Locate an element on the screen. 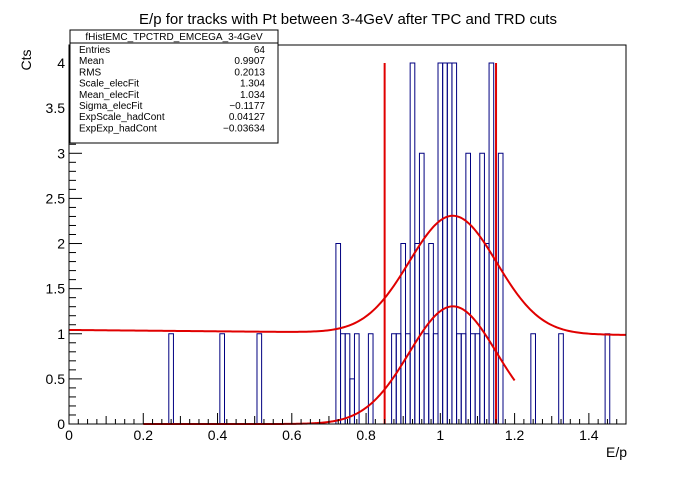 The image size is (696, 477). stats-value: −0.1177 is located at coordinates (247, 106).